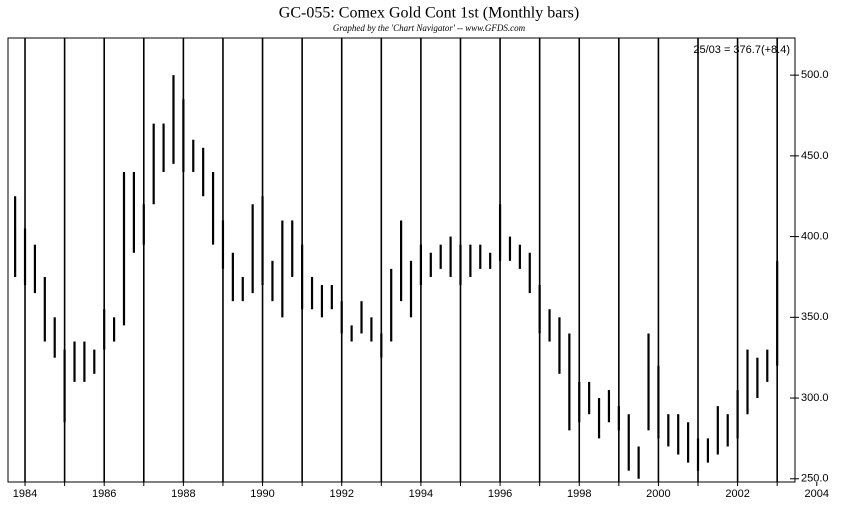 This screenshot has width=858, height=506. What do you see at coordinates (815, 398) in the screenshot?
I see `y-tick-label: 300.0` at bounding box center [815, 398].